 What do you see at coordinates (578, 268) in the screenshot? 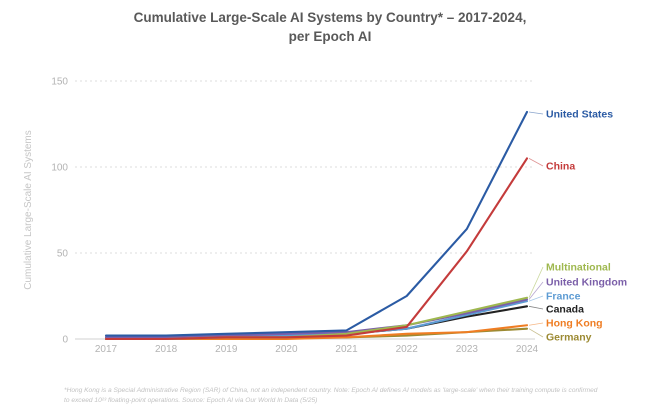
I see `series-label-multinational: Multinational` at bounding box center [578, 268].